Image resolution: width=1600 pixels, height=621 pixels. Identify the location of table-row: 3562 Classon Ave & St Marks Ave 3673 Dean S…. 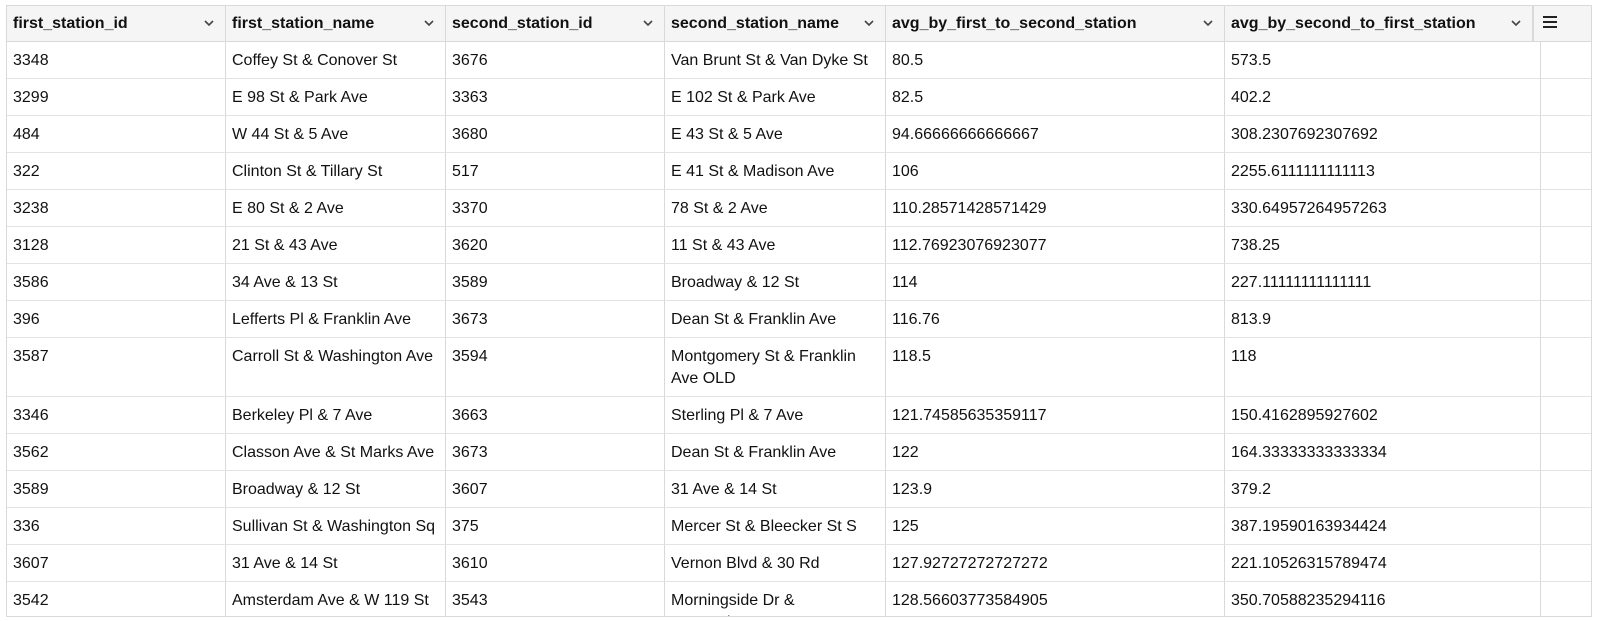
(799, 452).